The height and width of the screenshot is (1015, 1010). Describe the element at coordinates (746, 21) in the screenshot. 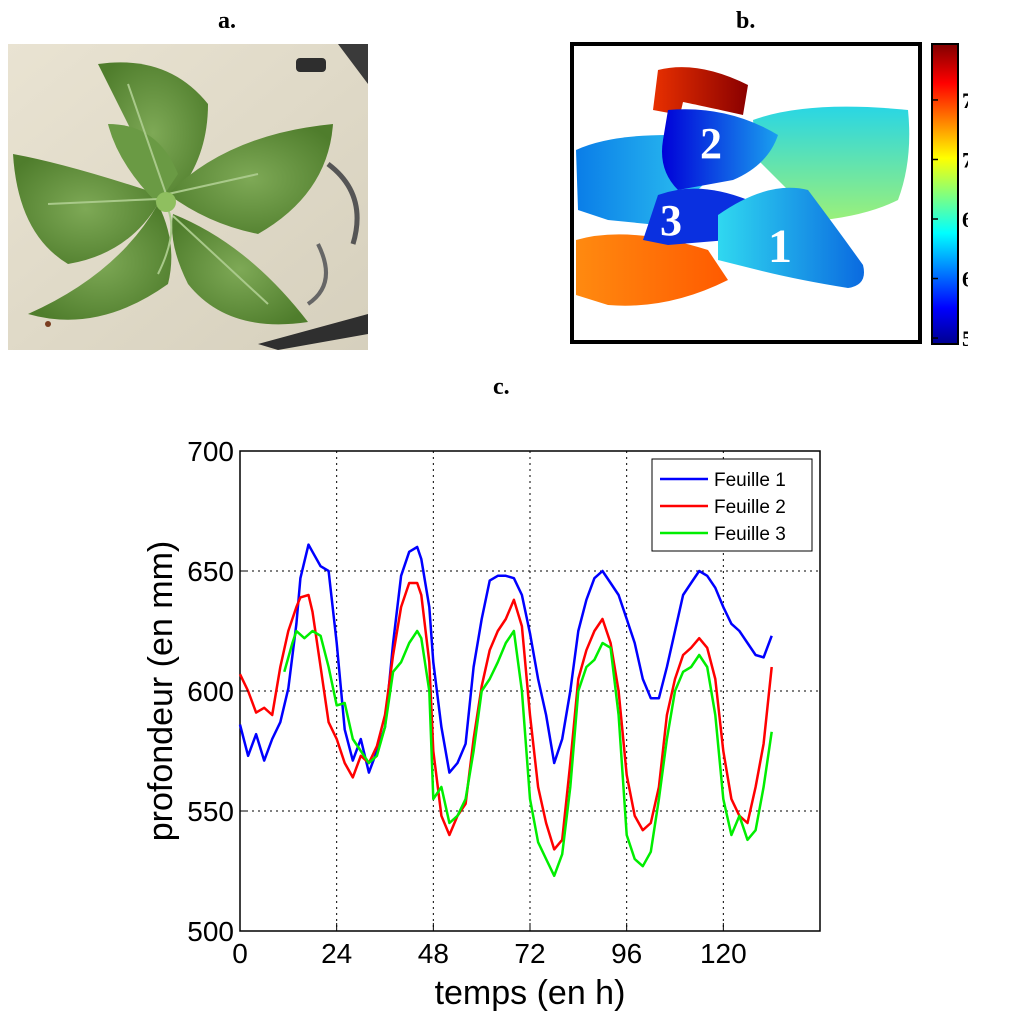

I see `panel-label-b: b.` at that location.